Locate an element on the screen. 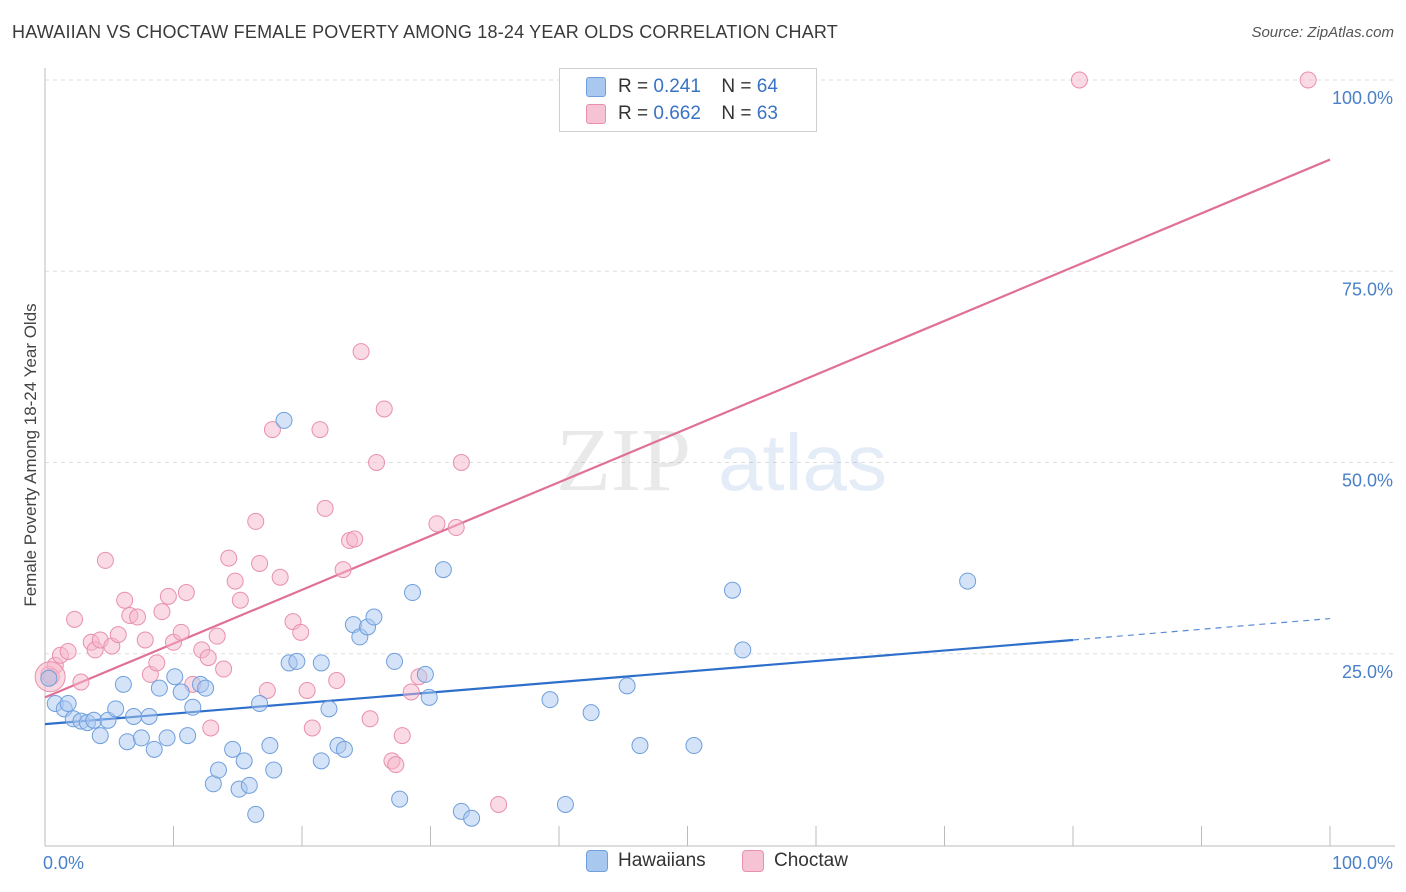 The width and height of the screenshot is (1406, 892). hawaiians-legend-swatch is located at coordinates (597, 861).